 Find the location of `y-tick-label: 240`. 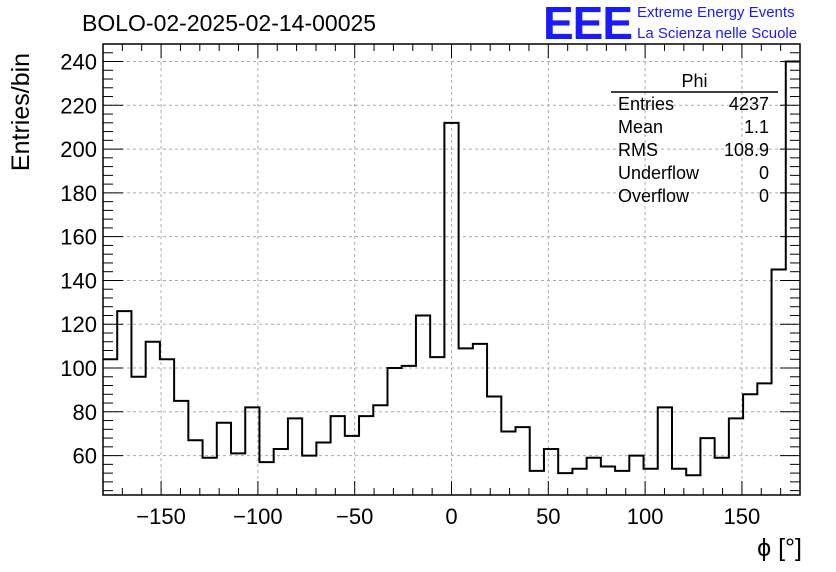

y-tick-label: 240 is located at coordinates (78, 62).